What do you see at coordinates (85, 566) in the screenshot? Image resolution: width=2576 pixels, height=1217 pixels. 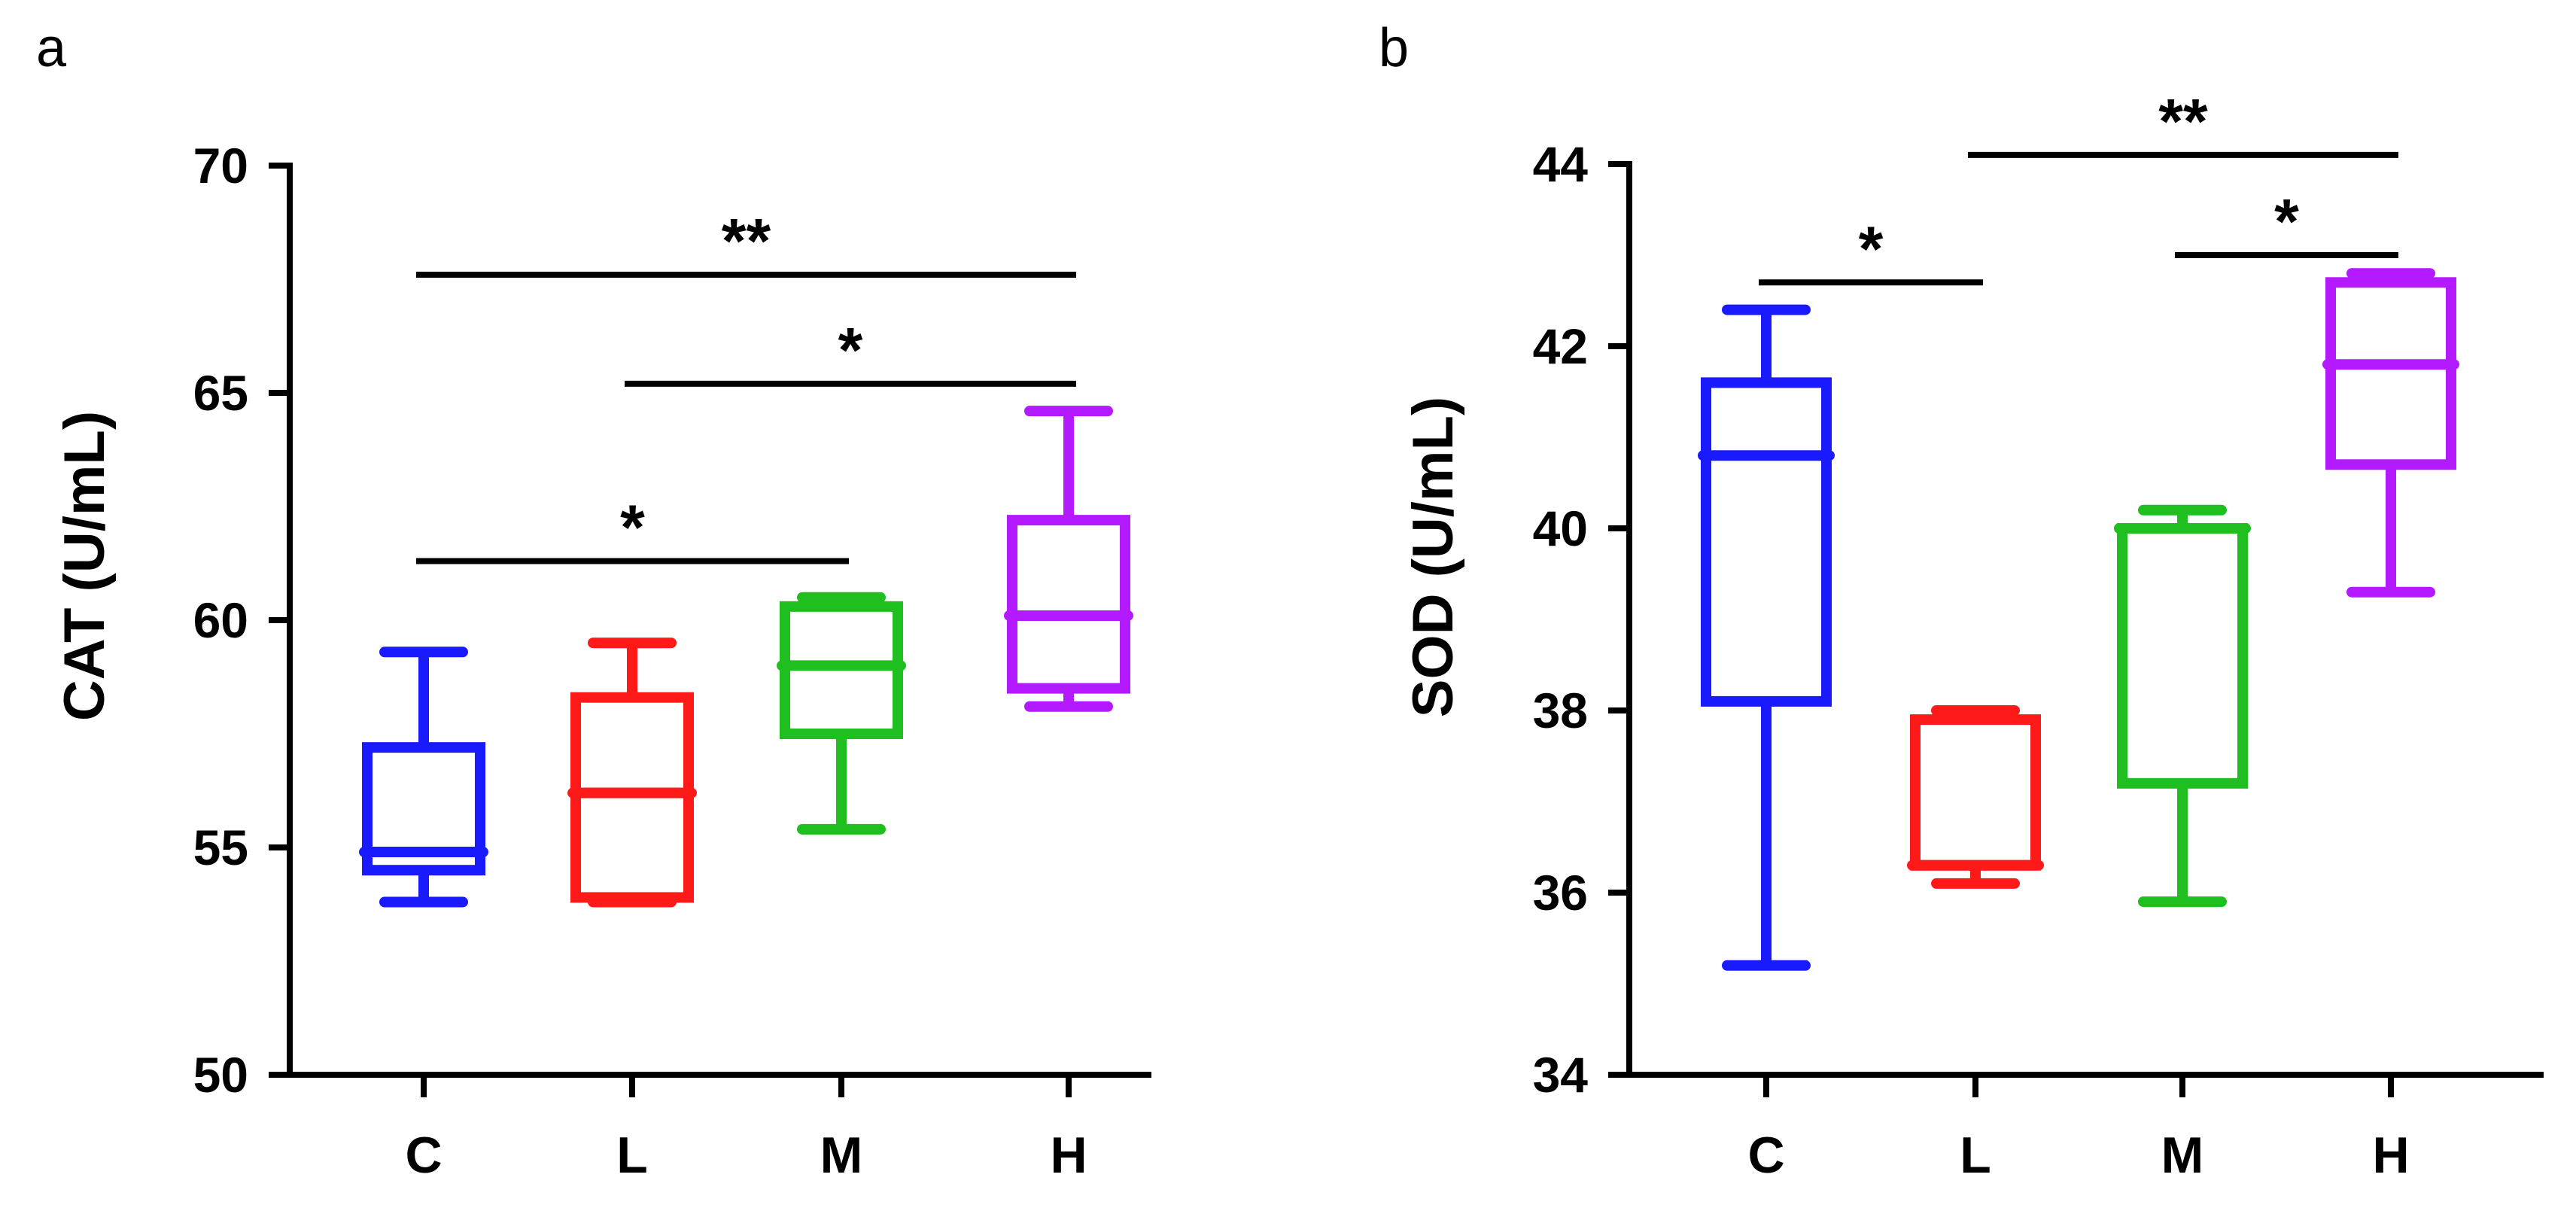 I see `panel-a-y-axis-title: CAT (U/mL)` at bounding box center [85, 566].